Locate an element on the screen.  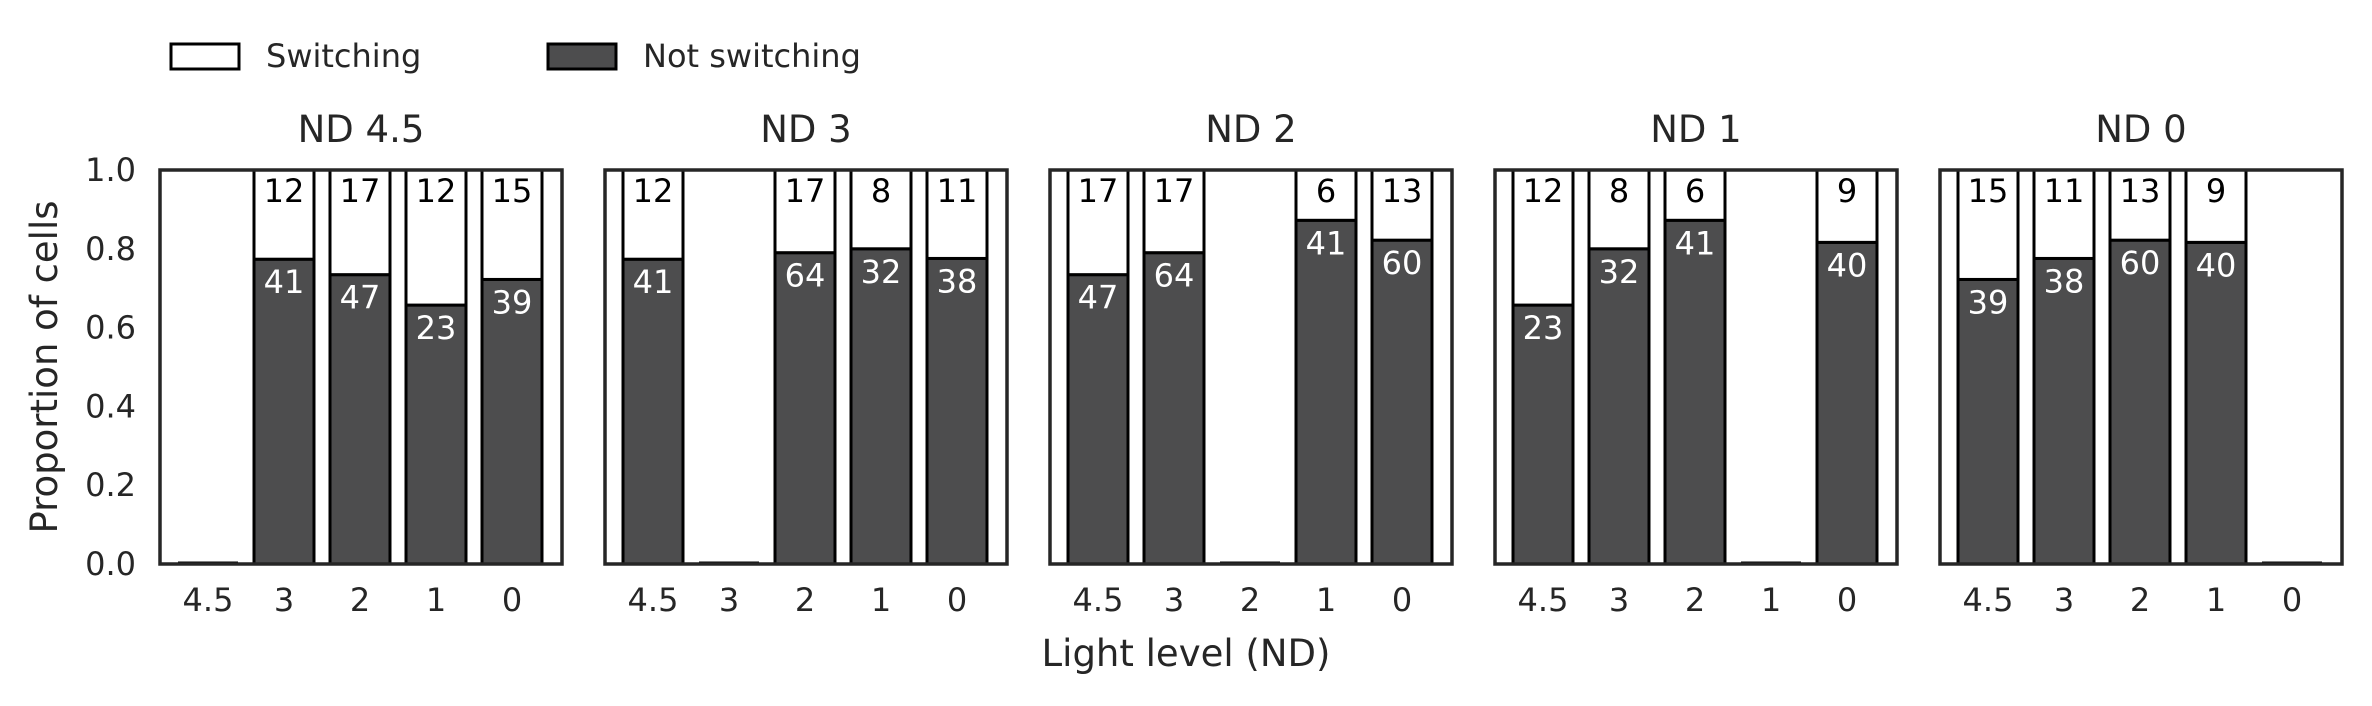
panel: ND 2 17 47 4.5 17 64 3 2 6 41 1 13 60 0 is located at coordinates (1251, 363).